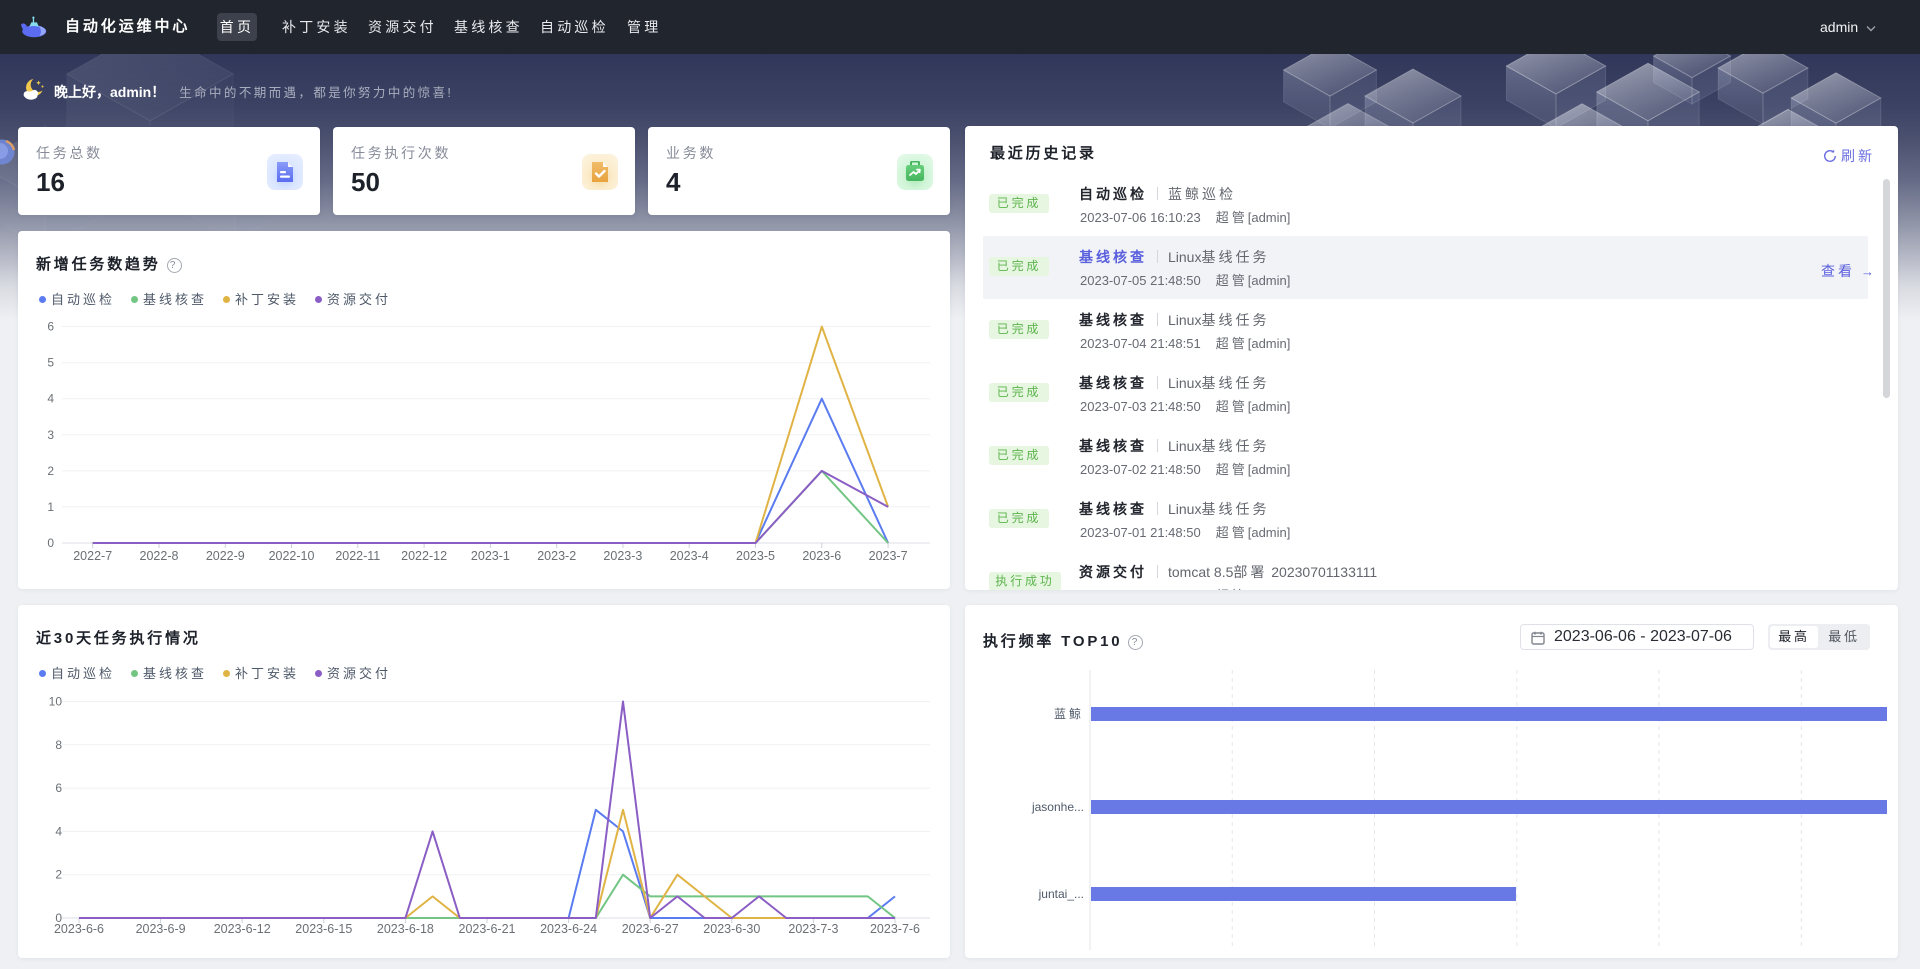 This screenshot has width=1920, height=969. I want to click on svg-text: 蓝鲸, so click(1069, 713).